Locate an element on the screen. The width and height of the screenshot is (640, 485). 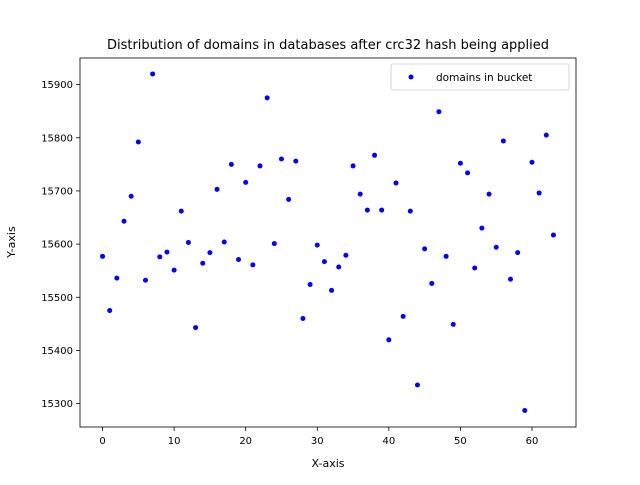
y-tick-label: 15800 is located at coordinates (57, 138).